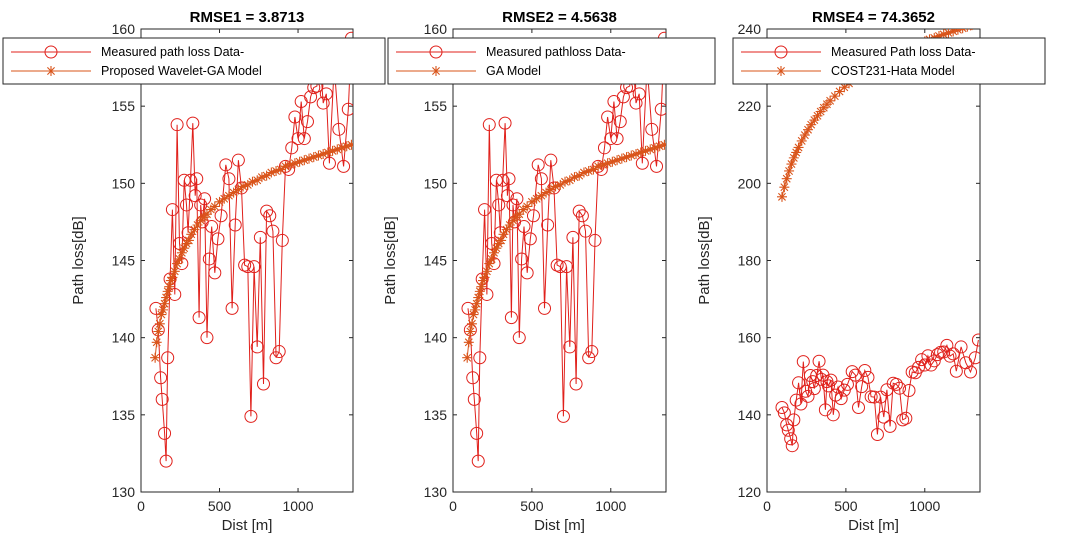 The height and width of the screenshot is (539, 1067). What do you see at coordinates (436, 71) in the screenshot?
I see `legend-star-marker` at bounding box center [436, 71].